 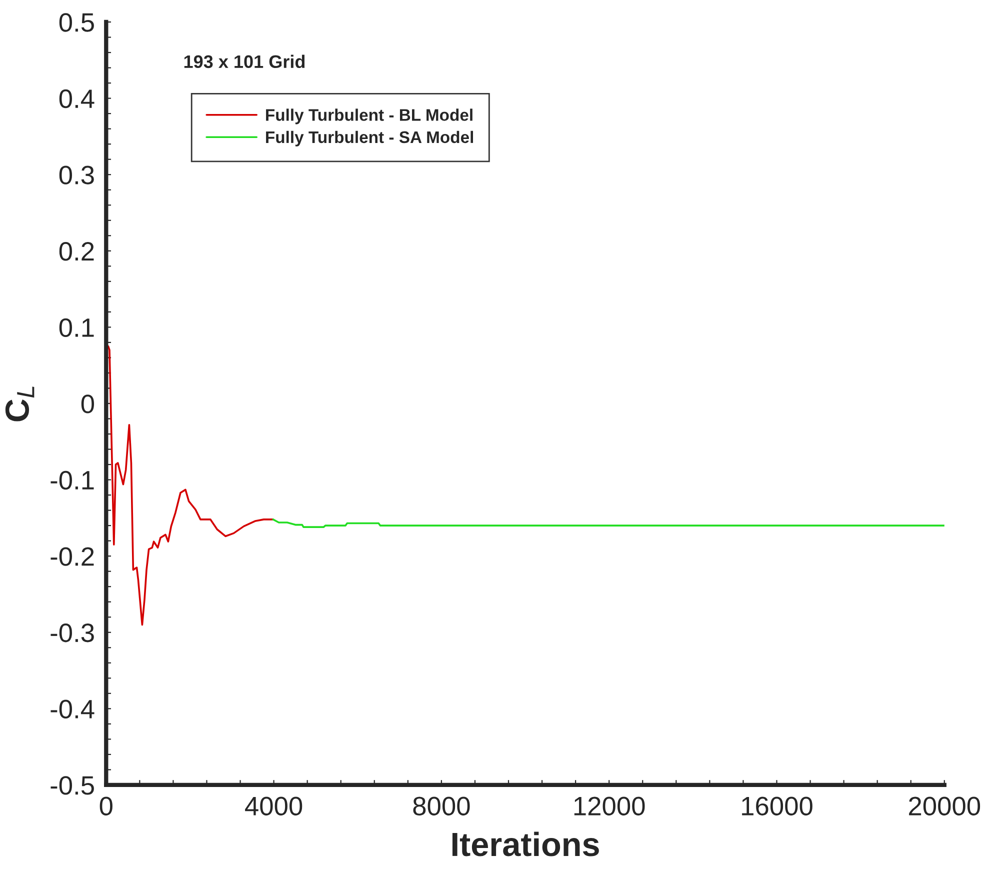 I want to click on y-tick-label: -0.2, so click(x=72, y=556).